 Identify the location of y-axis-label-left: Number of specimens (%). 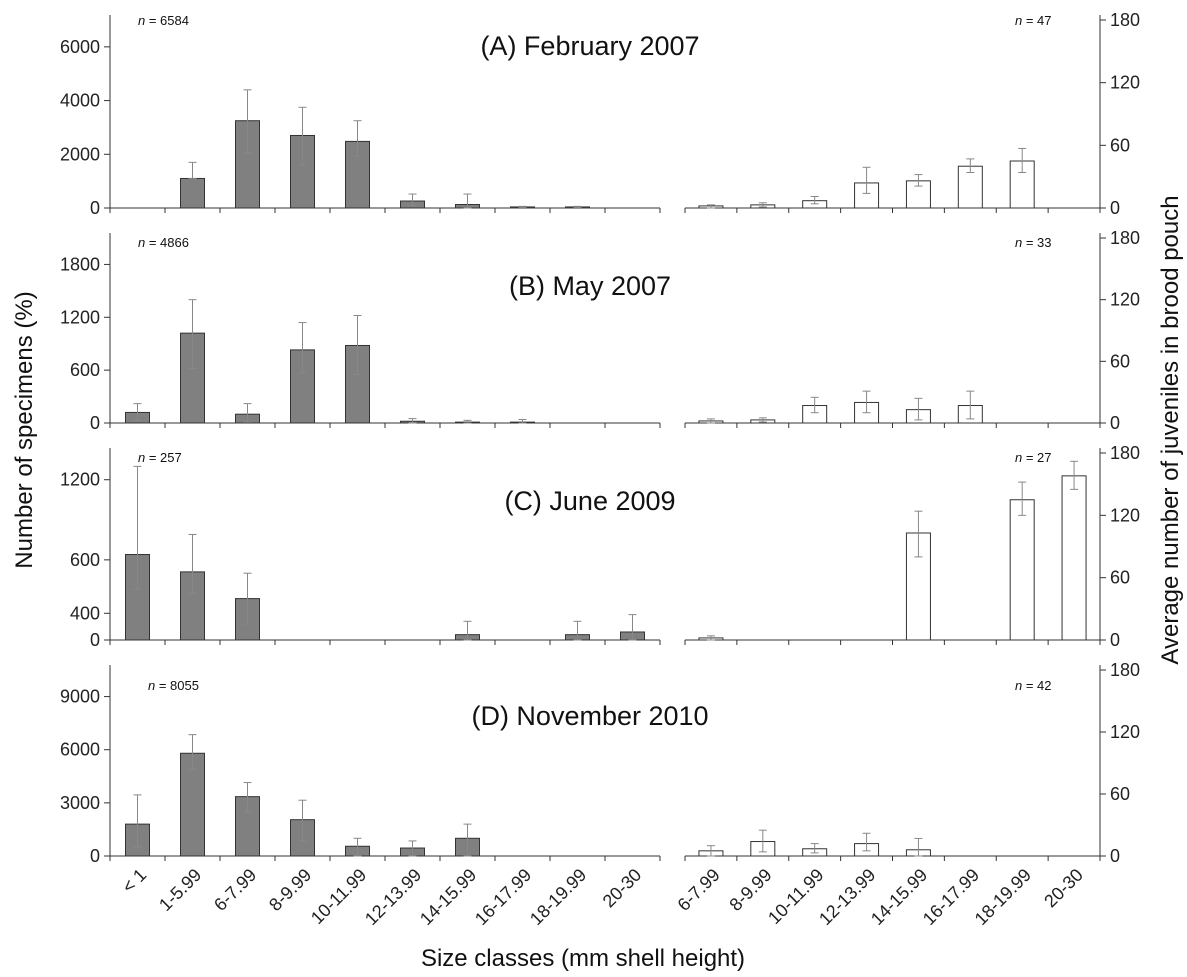
(24, 429).